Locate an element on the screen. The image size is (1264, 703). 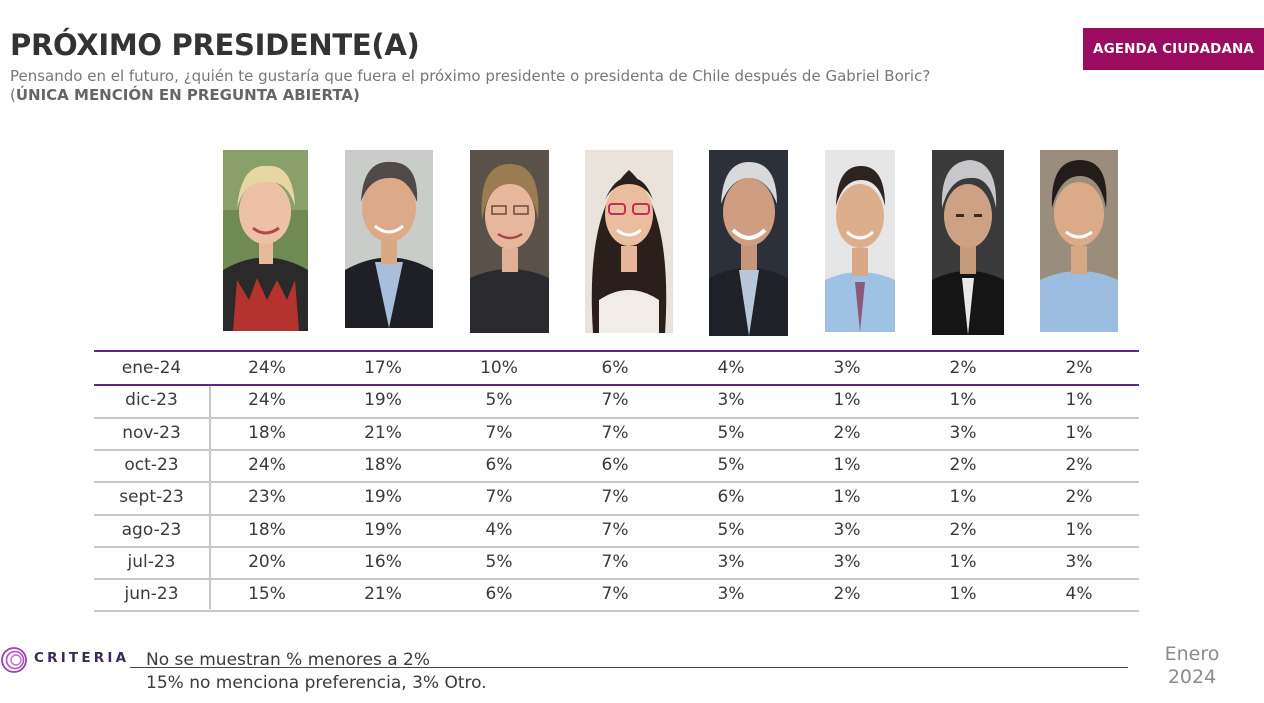
table-row: nov-23 18% 21% 7% 7% 5% 2% 3% 1% is located at coordinates (616, 433).